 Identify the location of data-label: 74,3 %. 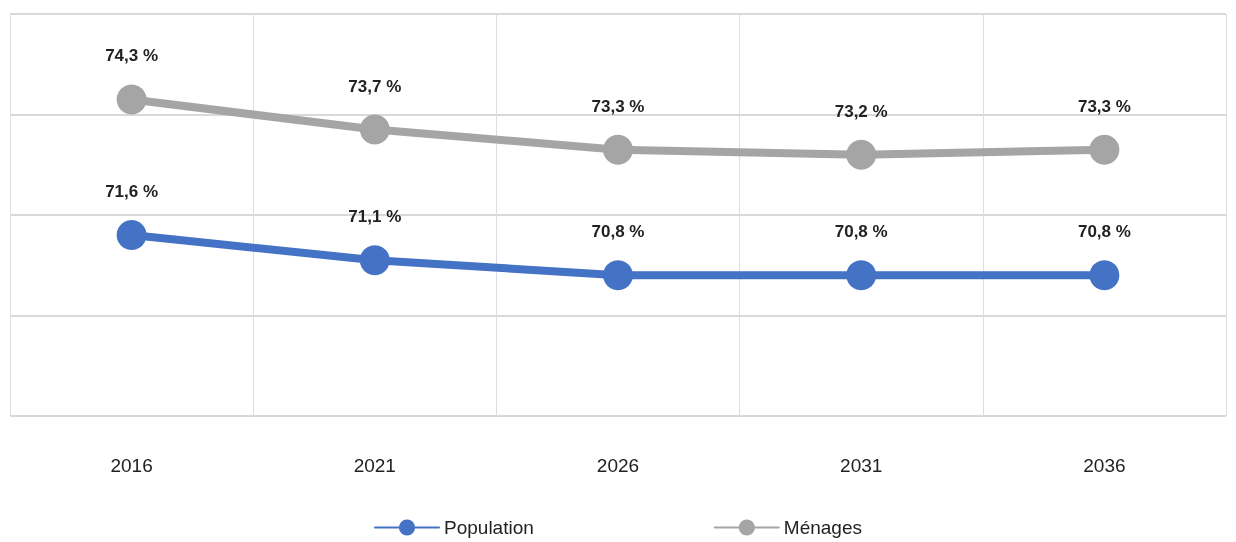
(132, 56).